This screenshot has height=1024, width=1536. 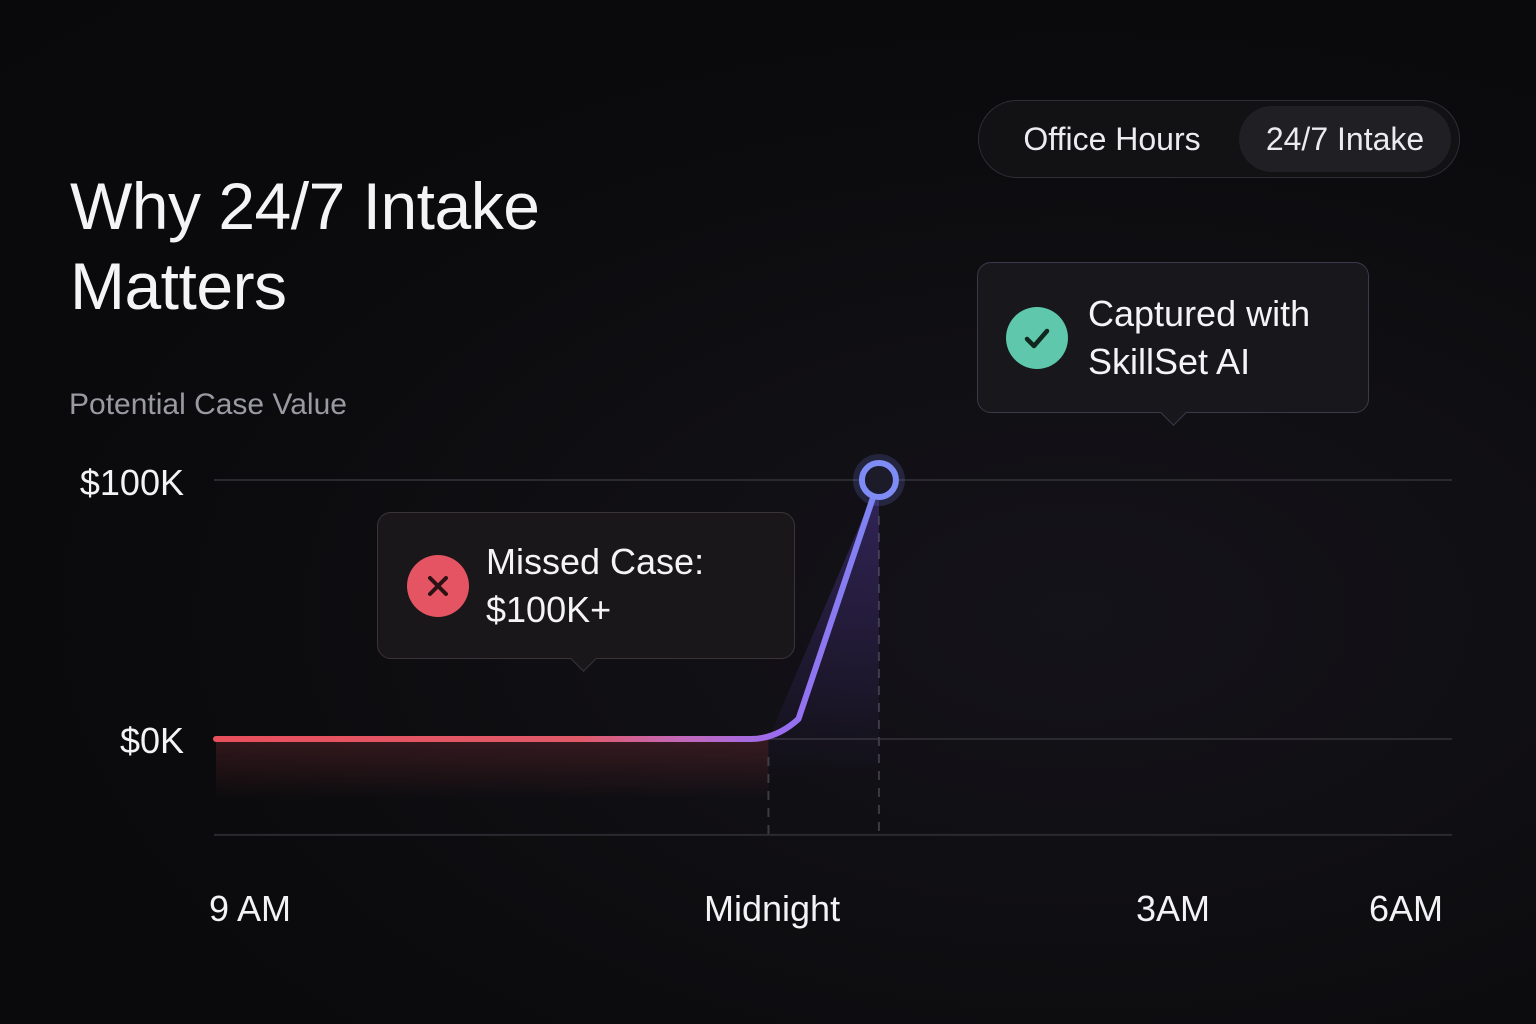 What do you see at coordinates (772, 908) in the screenshot?
I see `x-tick-label-midnight: Midnight` at bounding box center [772, 908].